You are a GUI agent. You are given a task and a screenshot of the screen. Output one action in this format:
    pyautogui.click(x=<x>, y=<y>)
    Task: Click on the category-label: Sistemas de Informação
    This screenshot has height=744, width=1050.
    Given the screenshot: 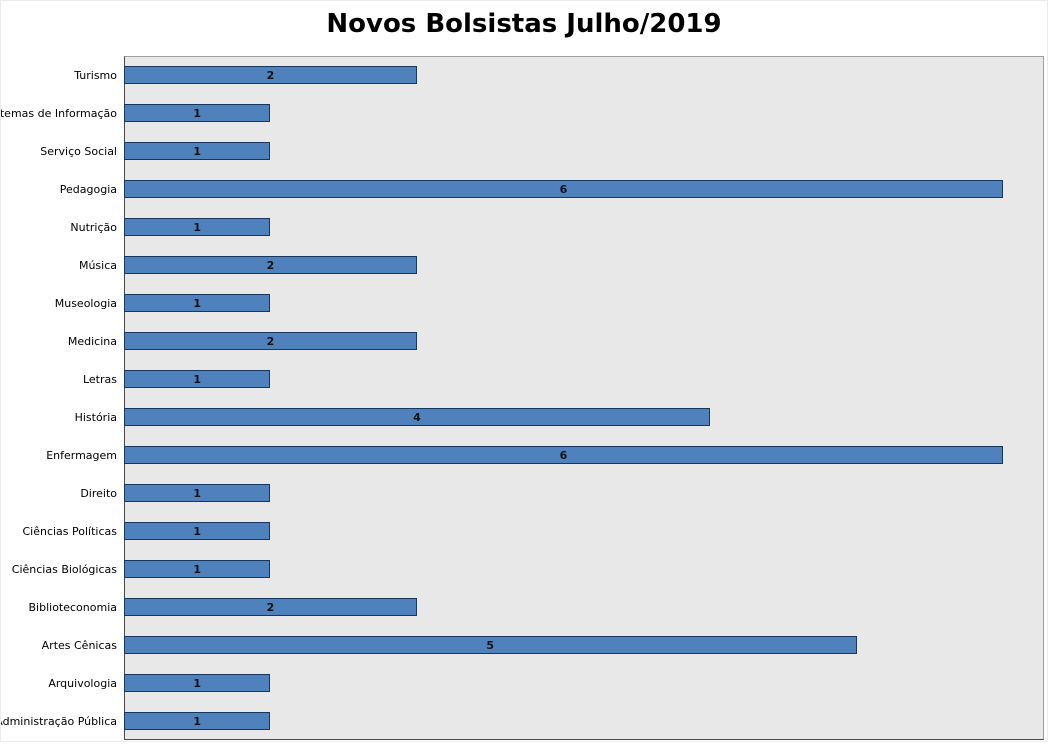 What is the action you would take?
    pyautogui.click(x=59, y=113)
    